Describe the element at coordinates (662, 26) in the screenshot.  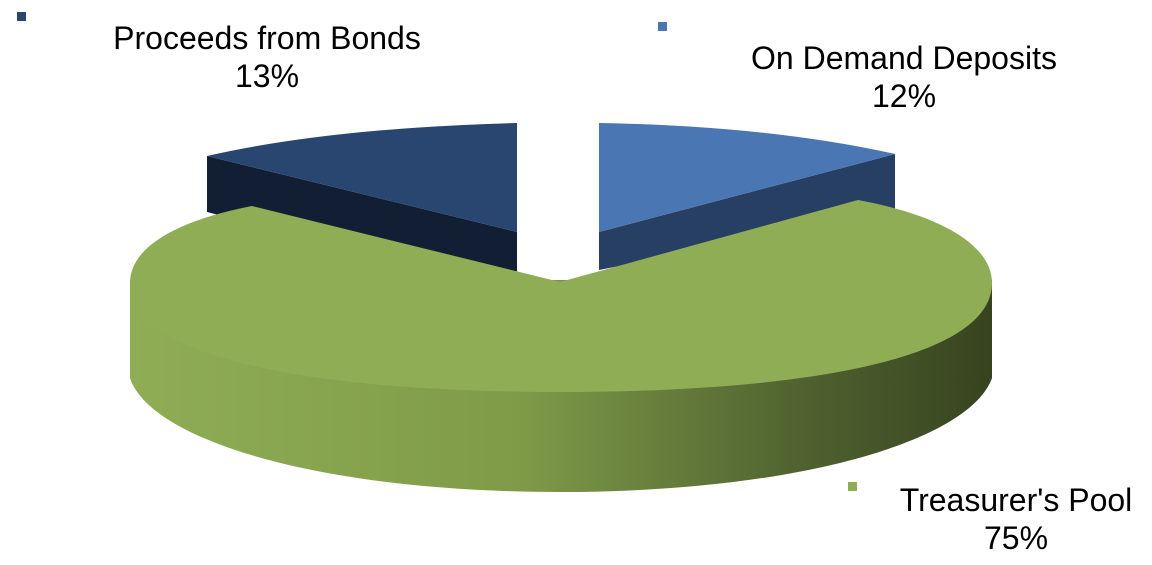
I see `legend-marker-on-demand-deposits` at that location.